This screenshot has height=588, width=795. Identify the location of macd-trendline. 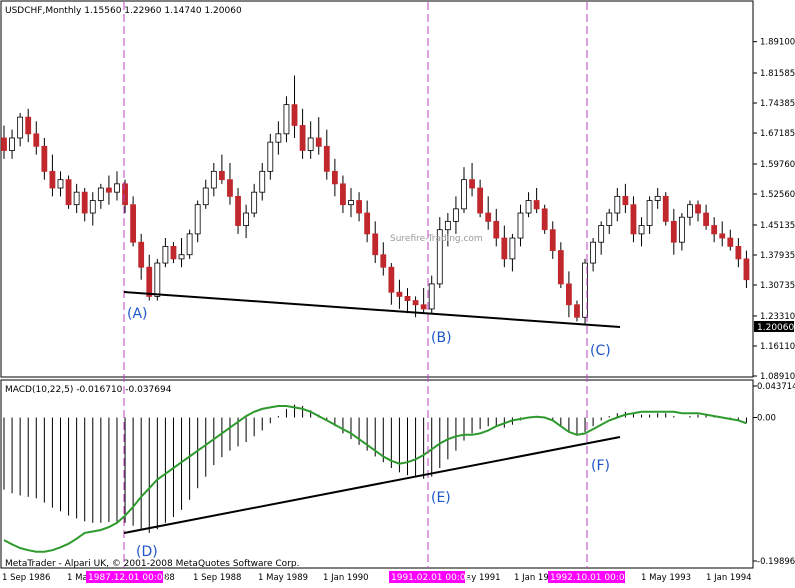
(372, 485).